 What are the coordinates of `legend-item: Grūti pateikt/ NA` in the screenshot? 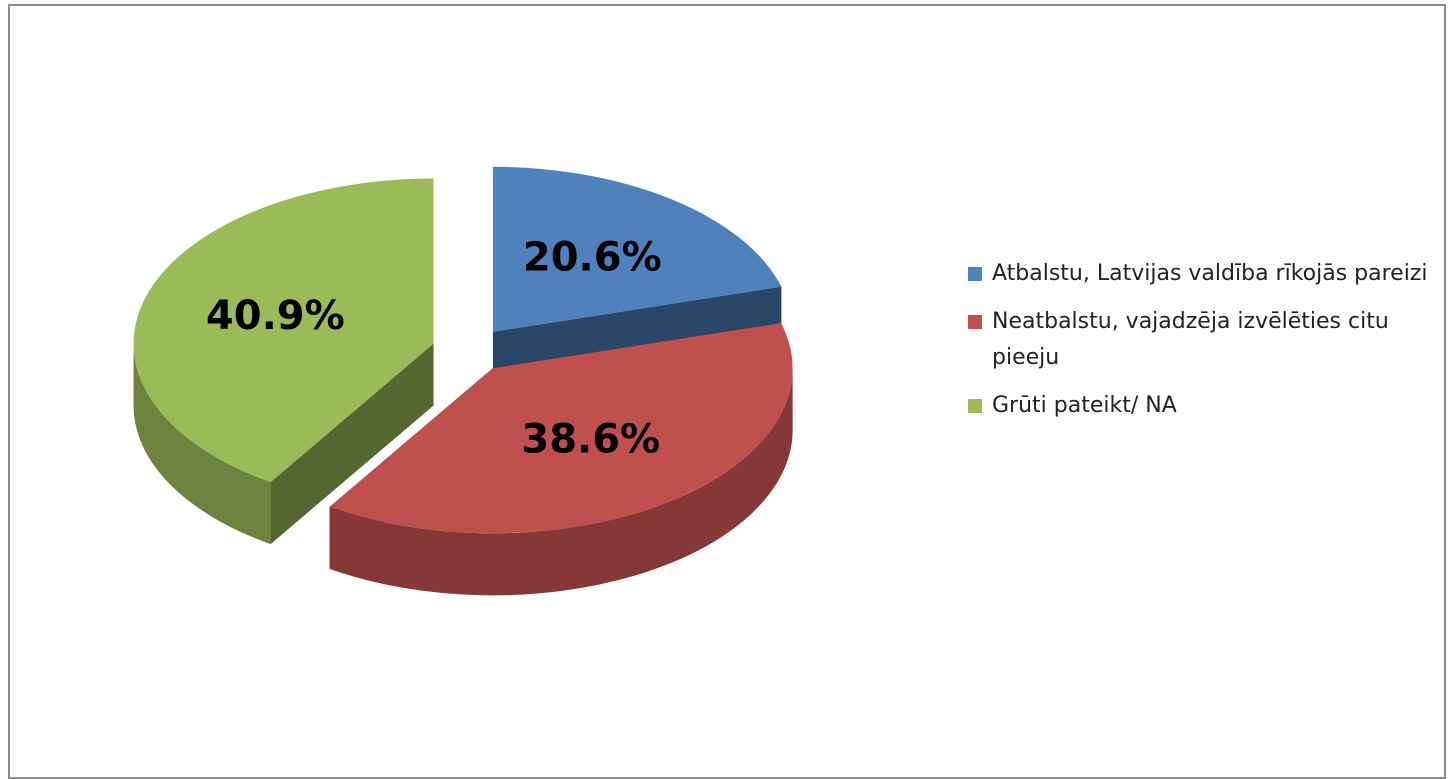 It's located at (1198, 406).